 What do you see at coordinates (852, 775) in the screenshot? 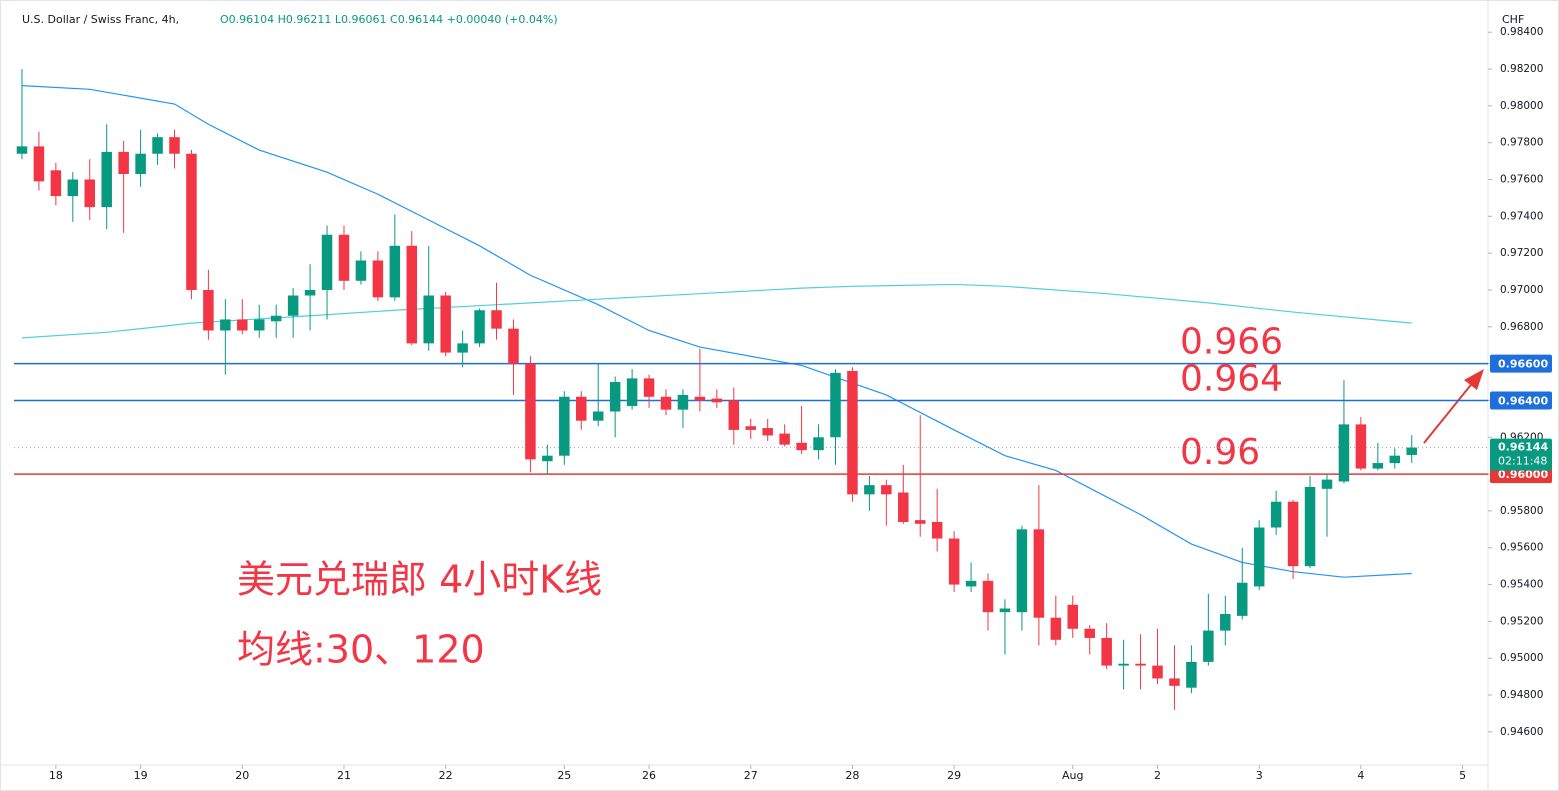
I see `x-tick-label: 28` at bounding box center [852, 775].